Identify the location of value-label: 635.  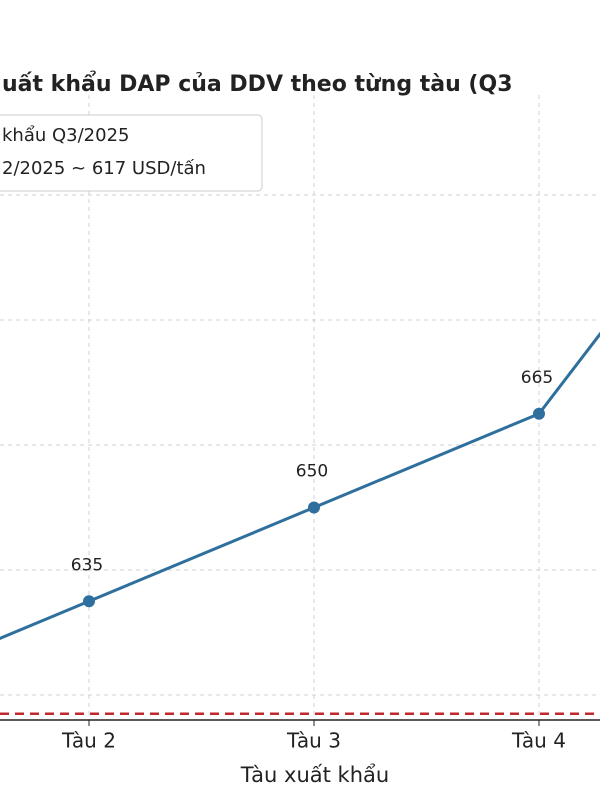
(87, 565).